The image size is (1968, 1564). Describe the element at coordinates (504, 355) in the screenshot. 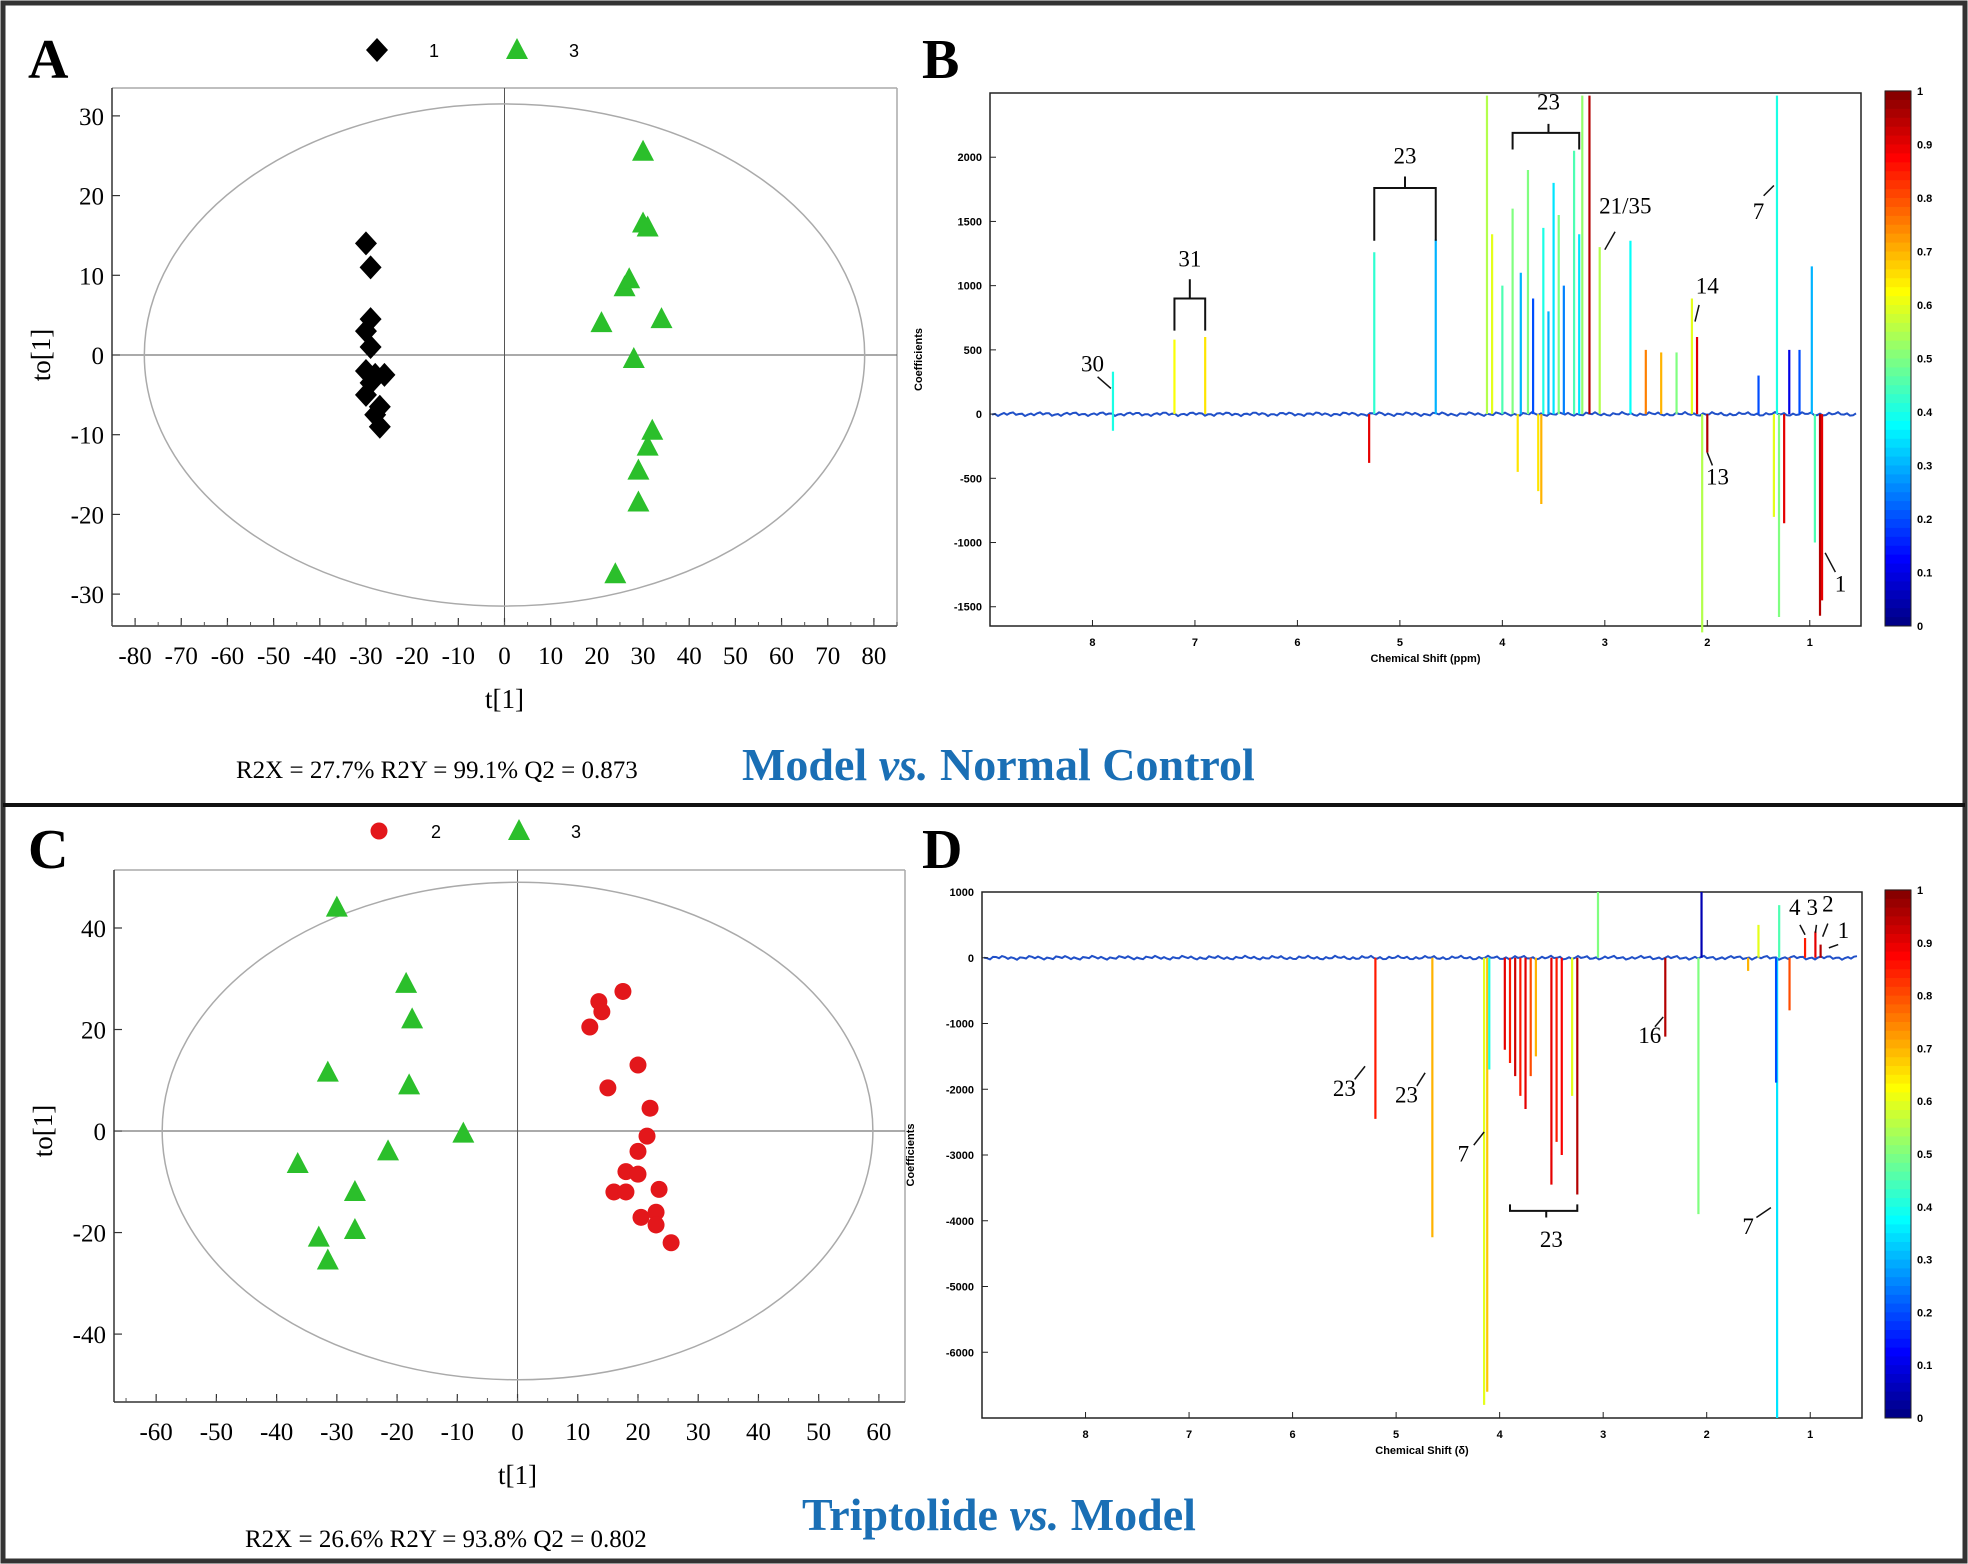

I see `confidence-ellipse` at that location.